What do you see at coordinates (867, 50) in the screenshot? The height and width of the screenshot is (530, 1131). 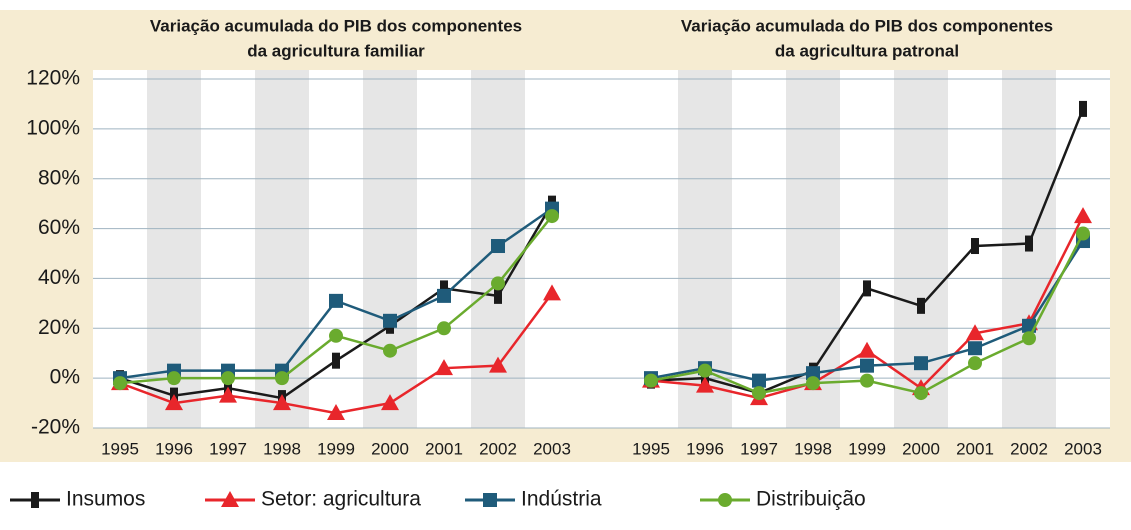 I see `panel-title: da agricultura patronal` at bounding box center [867, 50].